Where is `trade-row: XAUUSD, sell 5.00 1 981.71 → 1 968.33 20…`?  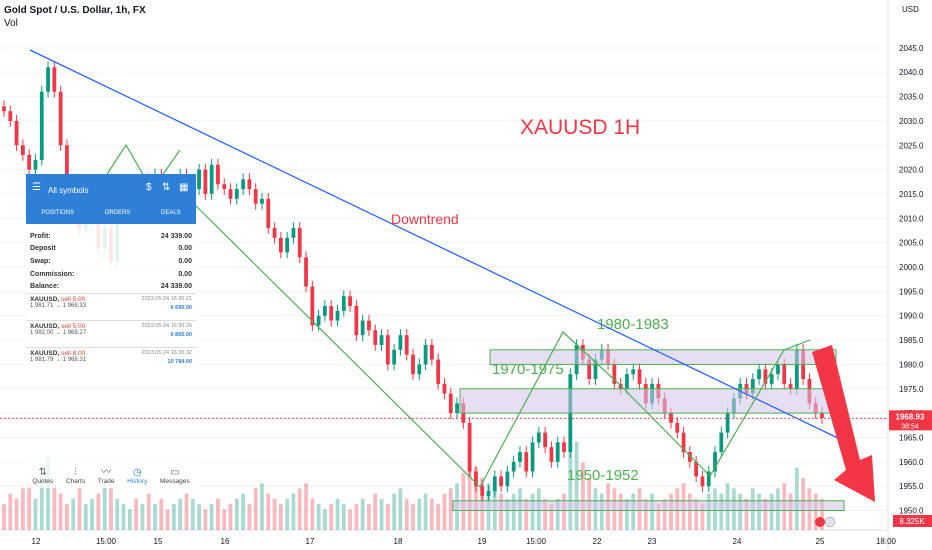 trade-row: XAUUSD, sell 5.00 1 981.71 → 1 968.33 20… is located at coordinates (111, 306).